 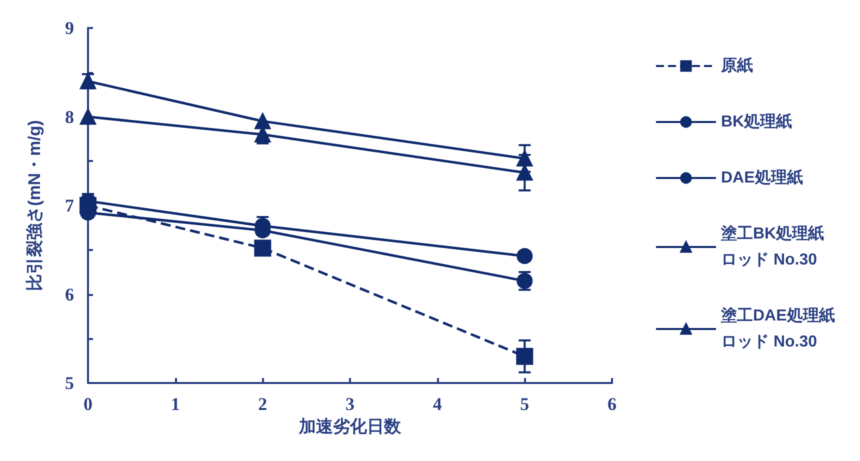 What do you see at coordinates (175, 404) in the screenshot?
I see `x-tick-label: 1` at bounding box center [175, 404].